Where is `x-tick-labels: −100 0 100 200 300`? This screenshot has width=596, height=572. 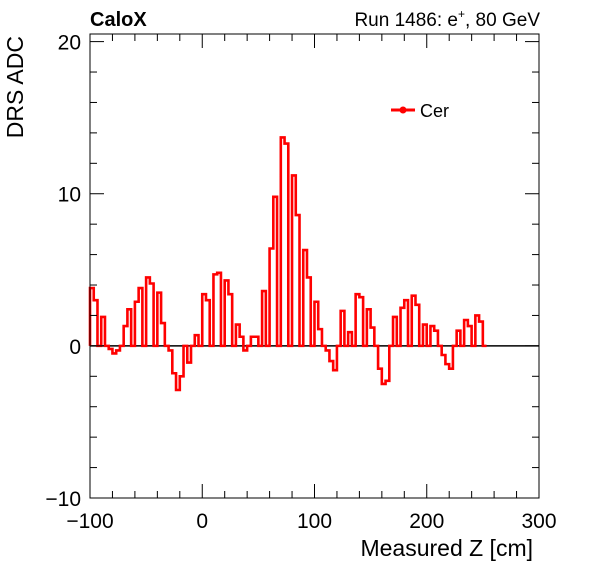 x-tick-labels: −100 0 100 200 300 is located at coordinates (311, 521).